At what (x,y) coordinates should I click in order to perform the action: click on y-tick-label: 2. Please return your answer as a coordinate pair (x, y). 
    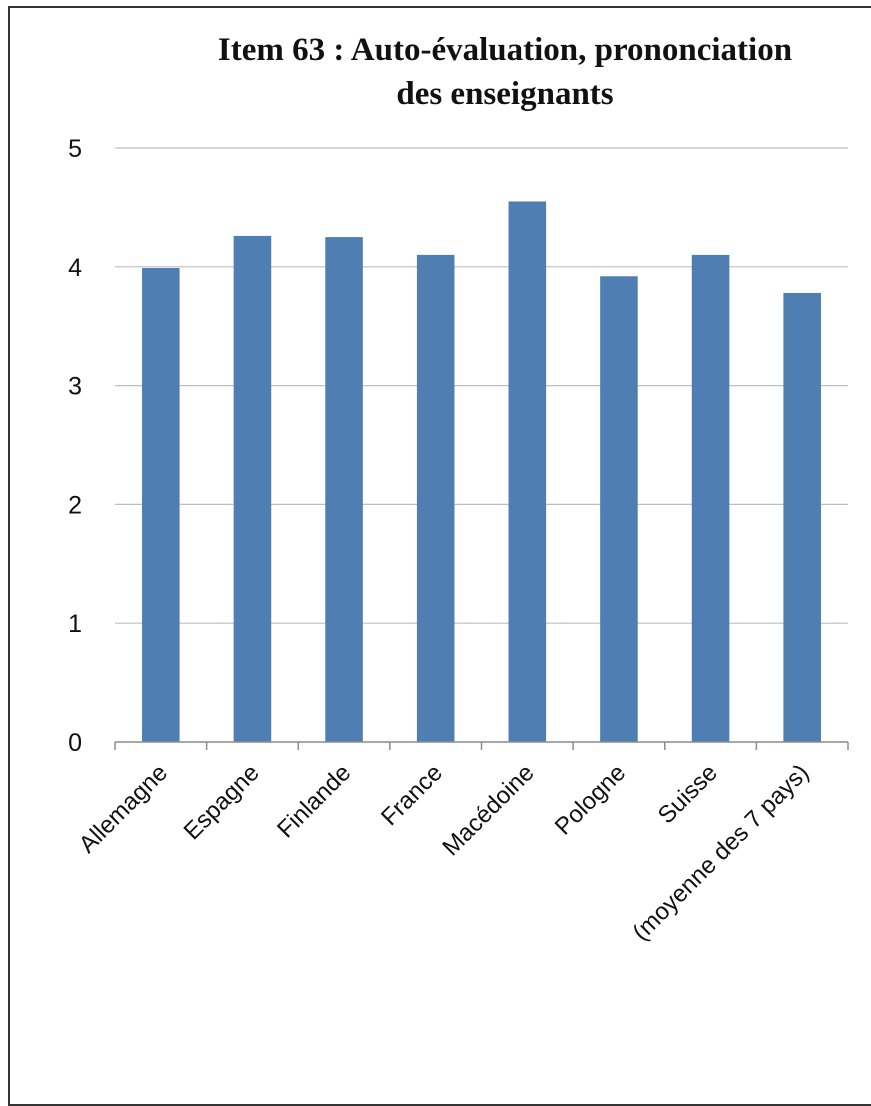
    Looking at the image, I should click on (75, 505).